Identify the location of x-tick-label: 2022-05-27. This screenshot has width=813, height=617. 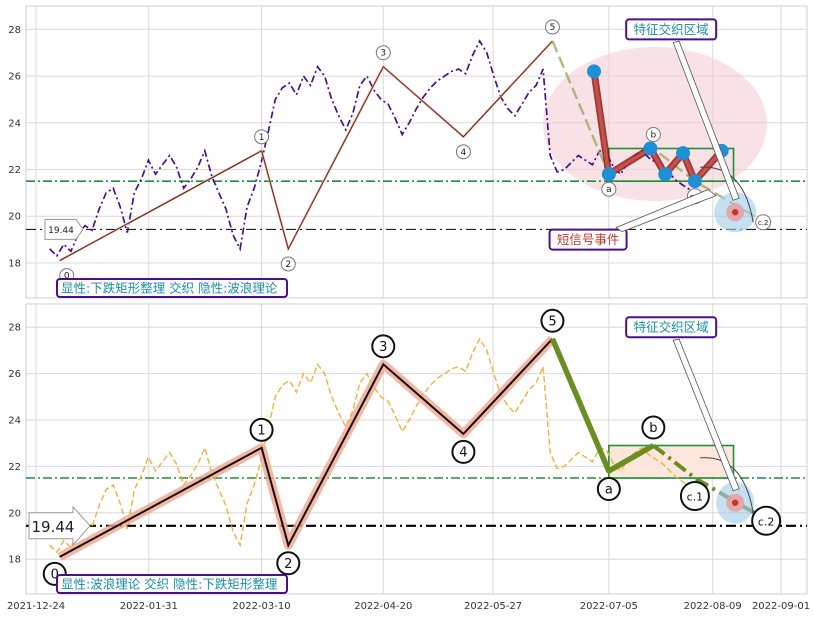
(493, 606).